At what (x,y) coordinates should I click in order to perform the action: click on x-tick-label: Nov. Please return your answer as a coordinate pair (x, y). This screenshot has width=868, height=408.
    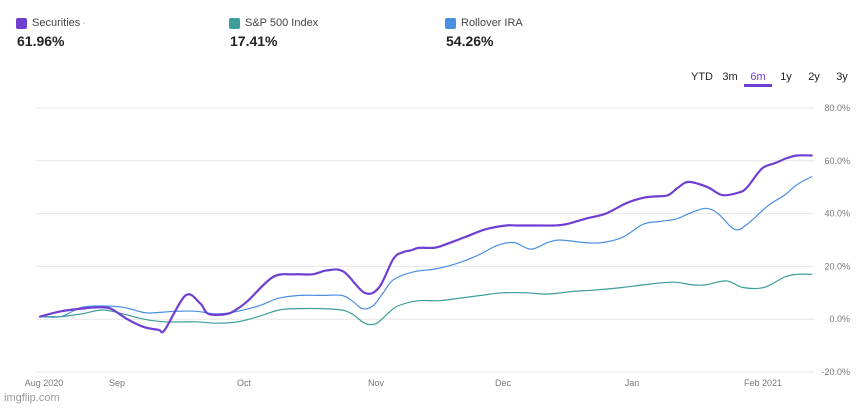
    Looking at the image, I should click on (376, 383).